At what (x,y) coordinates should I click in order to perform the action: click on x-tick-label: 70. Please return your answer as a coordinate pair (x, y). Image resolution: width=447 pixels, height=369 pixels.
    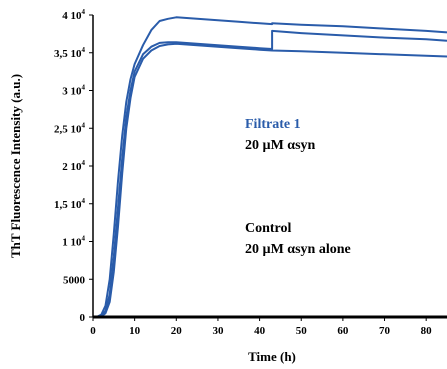
    Looking at the image, I should click on (385, 331).